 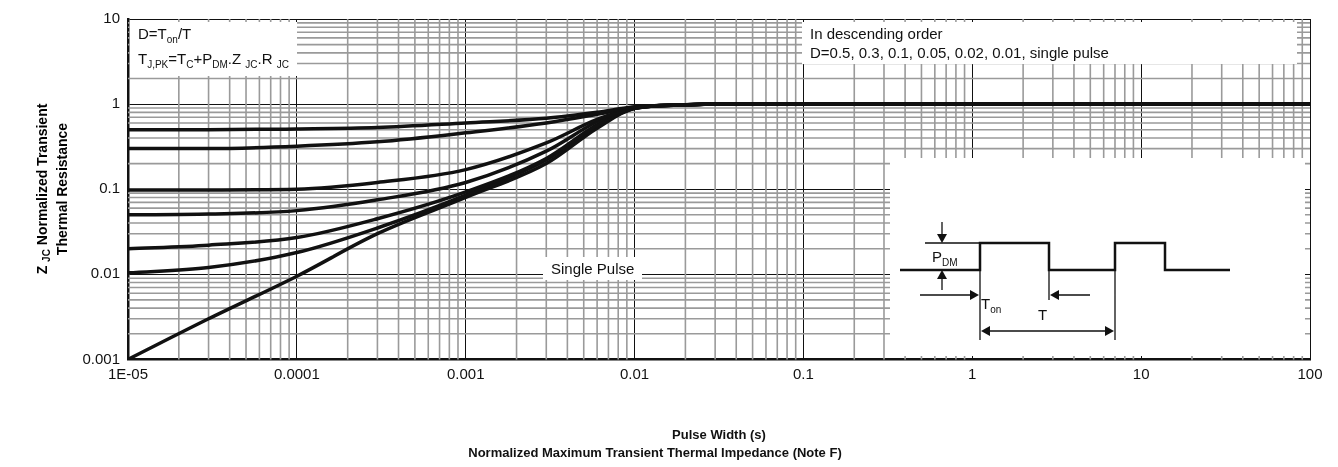 I want to click on x-tick-label: 10, so click(x=1141, y=373).